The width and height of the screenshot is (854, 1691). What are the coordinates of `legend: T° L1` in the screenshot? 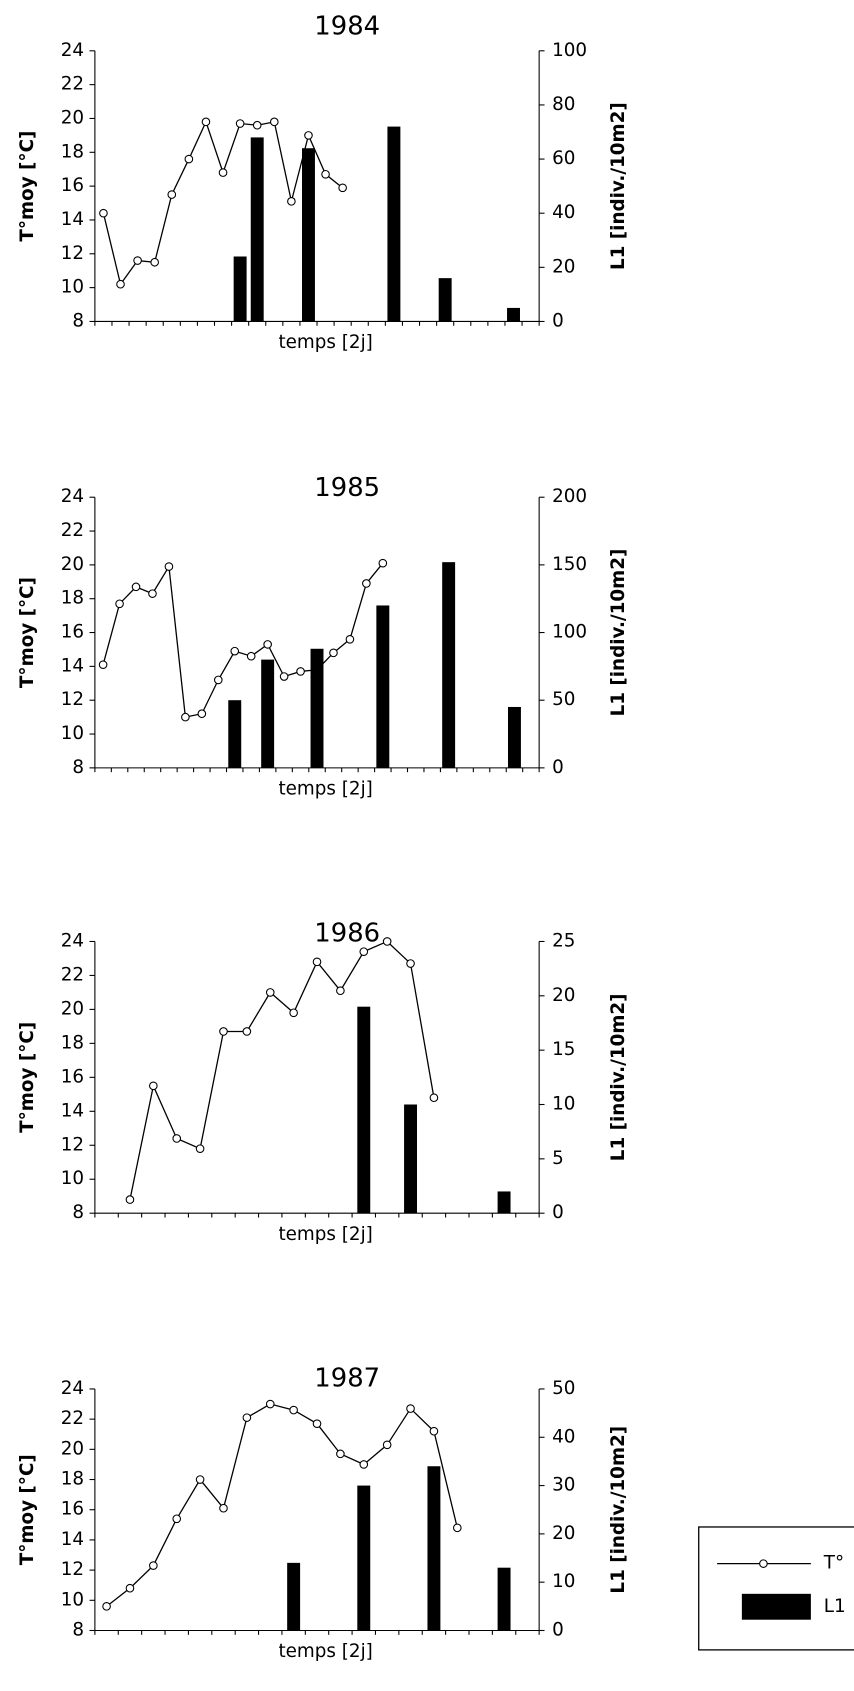 It's located at (776, 1588).